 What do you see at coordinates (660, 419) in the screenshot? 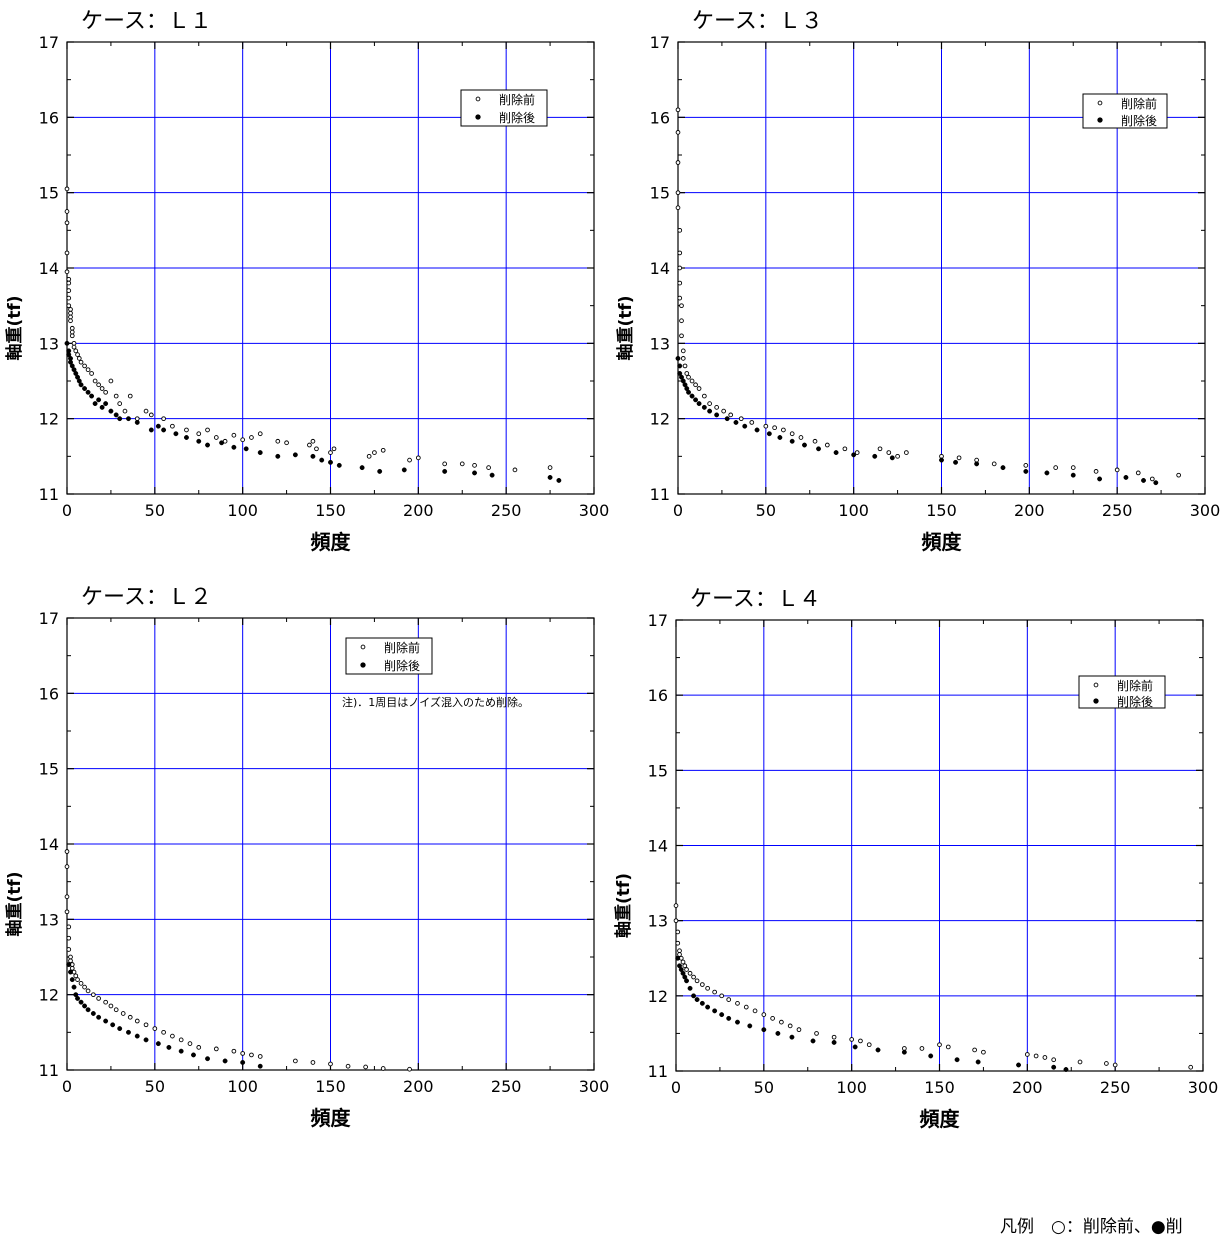
I see `chart-2-y-tick-label-1: 12` at bounding box center [660, 419].